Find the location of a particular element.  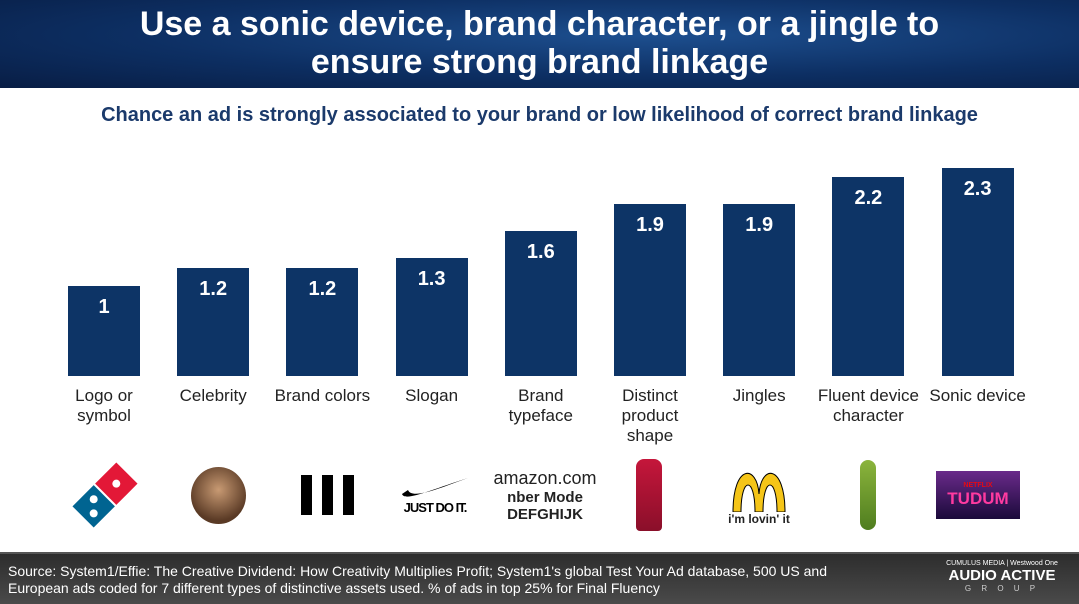

tudum-text: TUDUM is located at coordinates (978, 498).